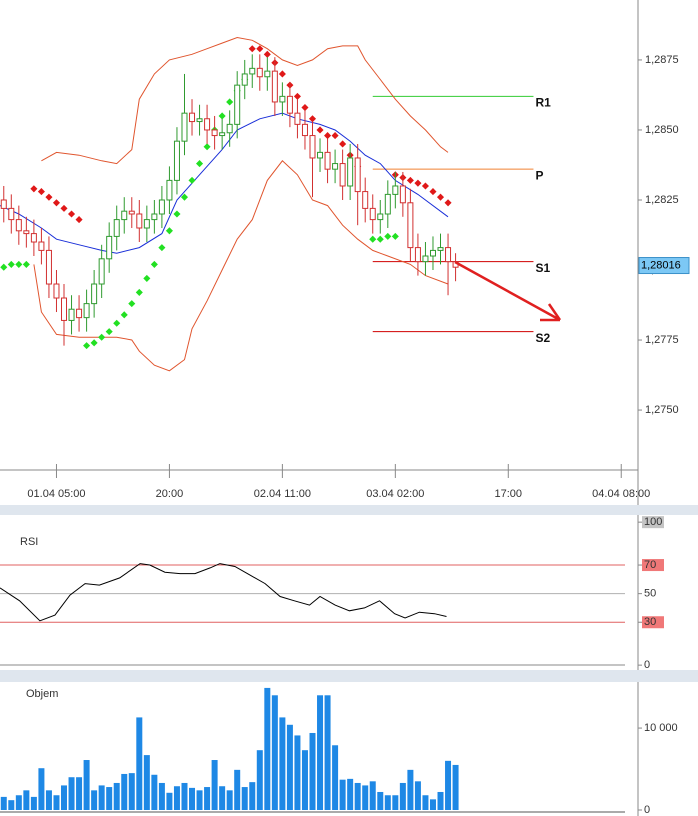 The height and width of the screenshot is (816, 698). I want to click on y-tick-label: 30, so click(650, 622).